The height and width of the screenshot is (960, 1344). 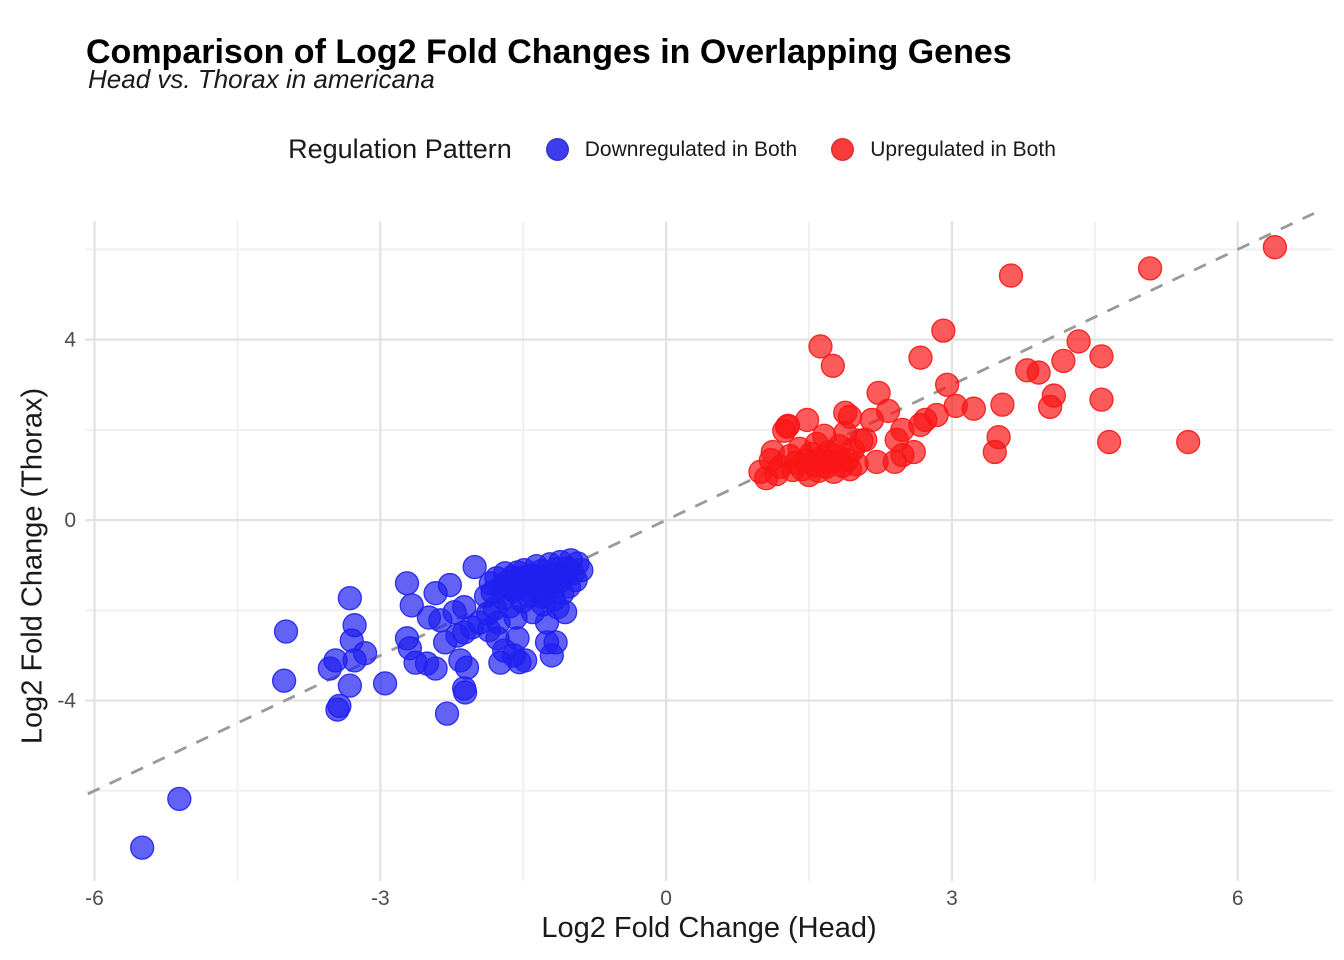 What do you see at coordinates (666, 898) in the screenshot?
I see `x-tick-label: 0` at bounding box center [666, 898].